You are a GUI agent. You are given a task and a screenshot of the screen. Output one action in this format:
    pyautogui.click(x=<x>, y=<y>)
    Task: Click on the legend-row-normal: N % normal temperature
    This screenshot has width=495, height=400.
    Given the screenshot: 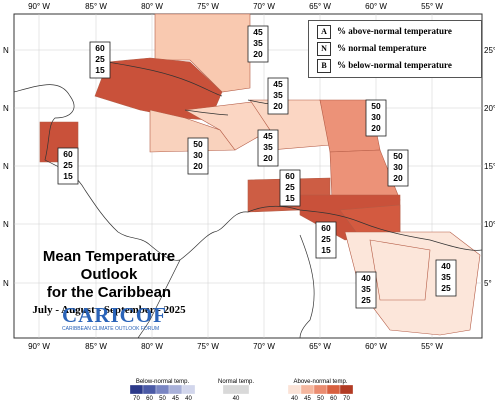 What is the action you would take?
    pyautogui.click(x=371, y=49)
    